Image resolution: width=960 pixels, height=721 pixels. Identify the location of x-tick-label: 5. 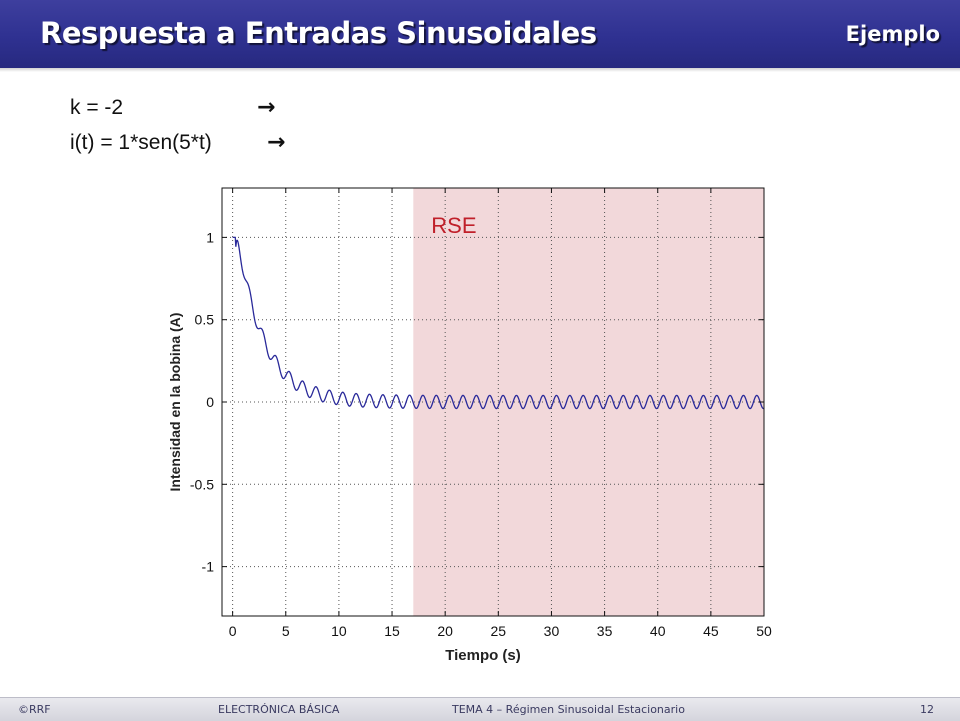
(286, 631).